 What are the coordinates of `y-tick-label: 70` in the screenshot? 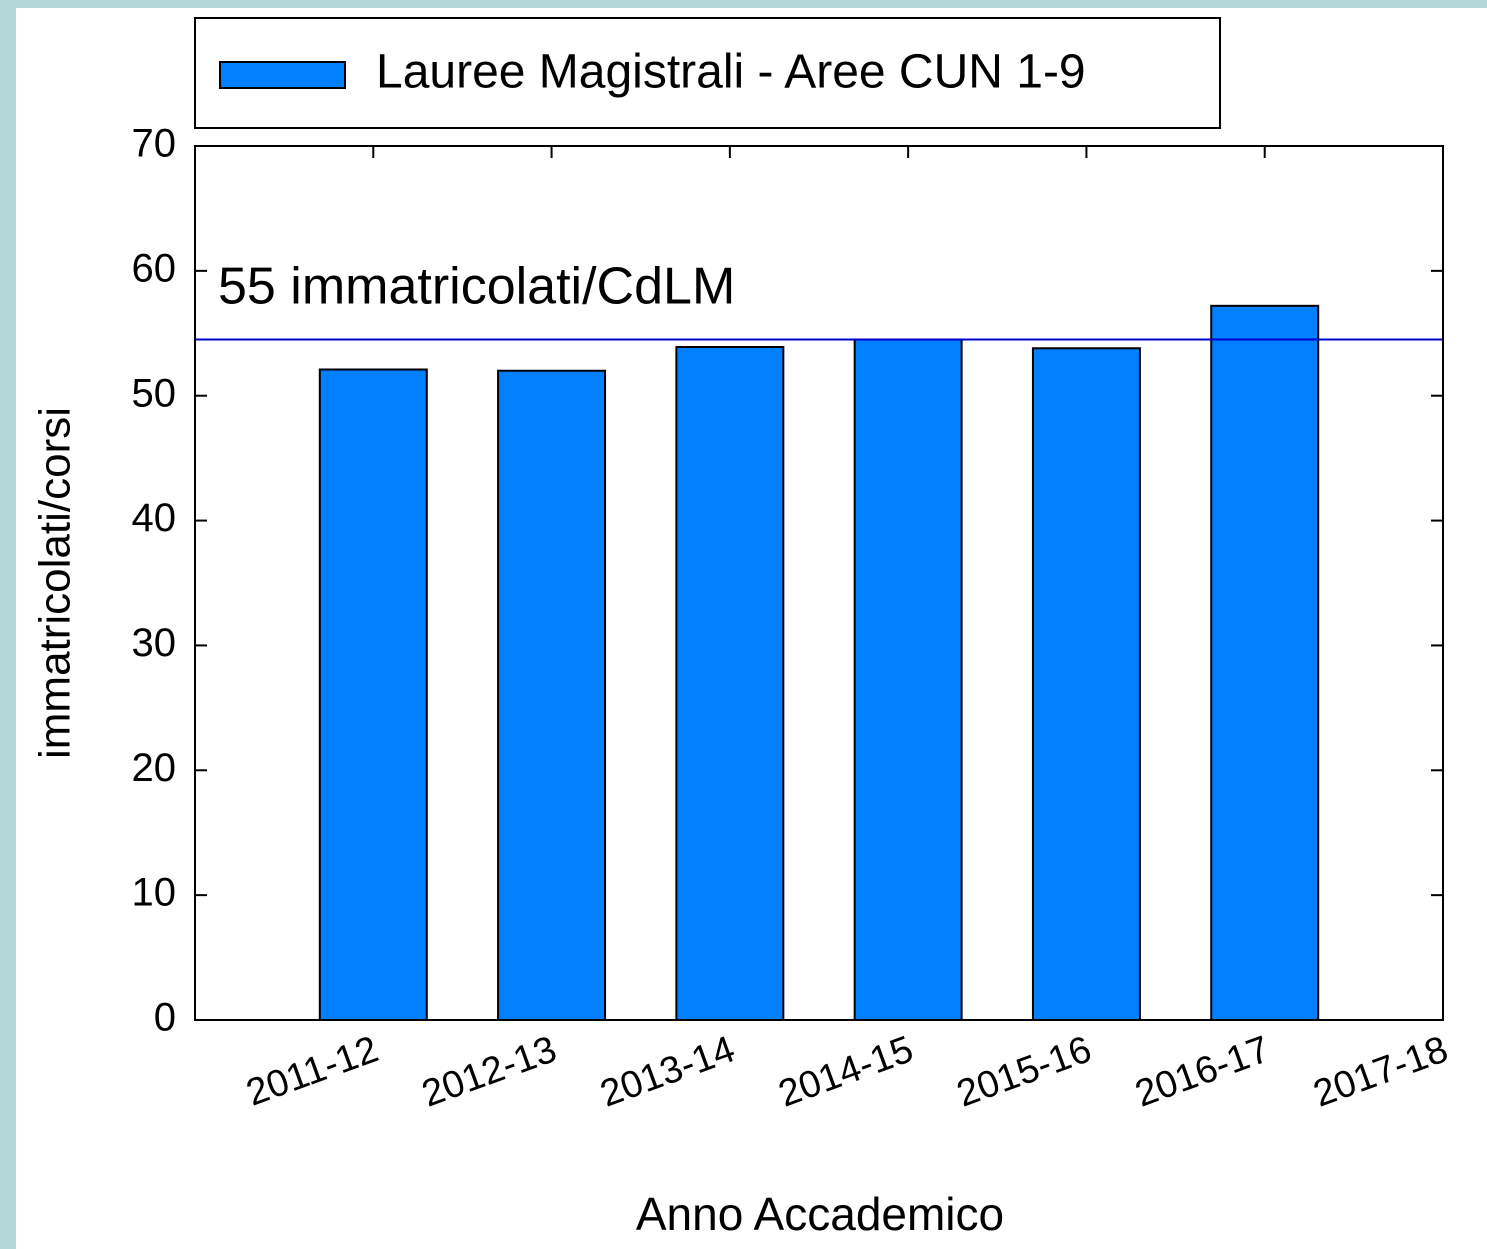 It's located at (154, 144).